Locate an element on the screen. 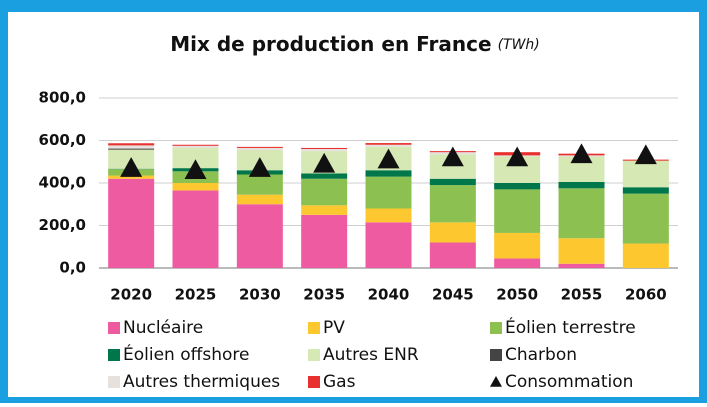 This screenshot has width=707, height=407. x-tick-label: 2060 is located at coordinates (646, 295).